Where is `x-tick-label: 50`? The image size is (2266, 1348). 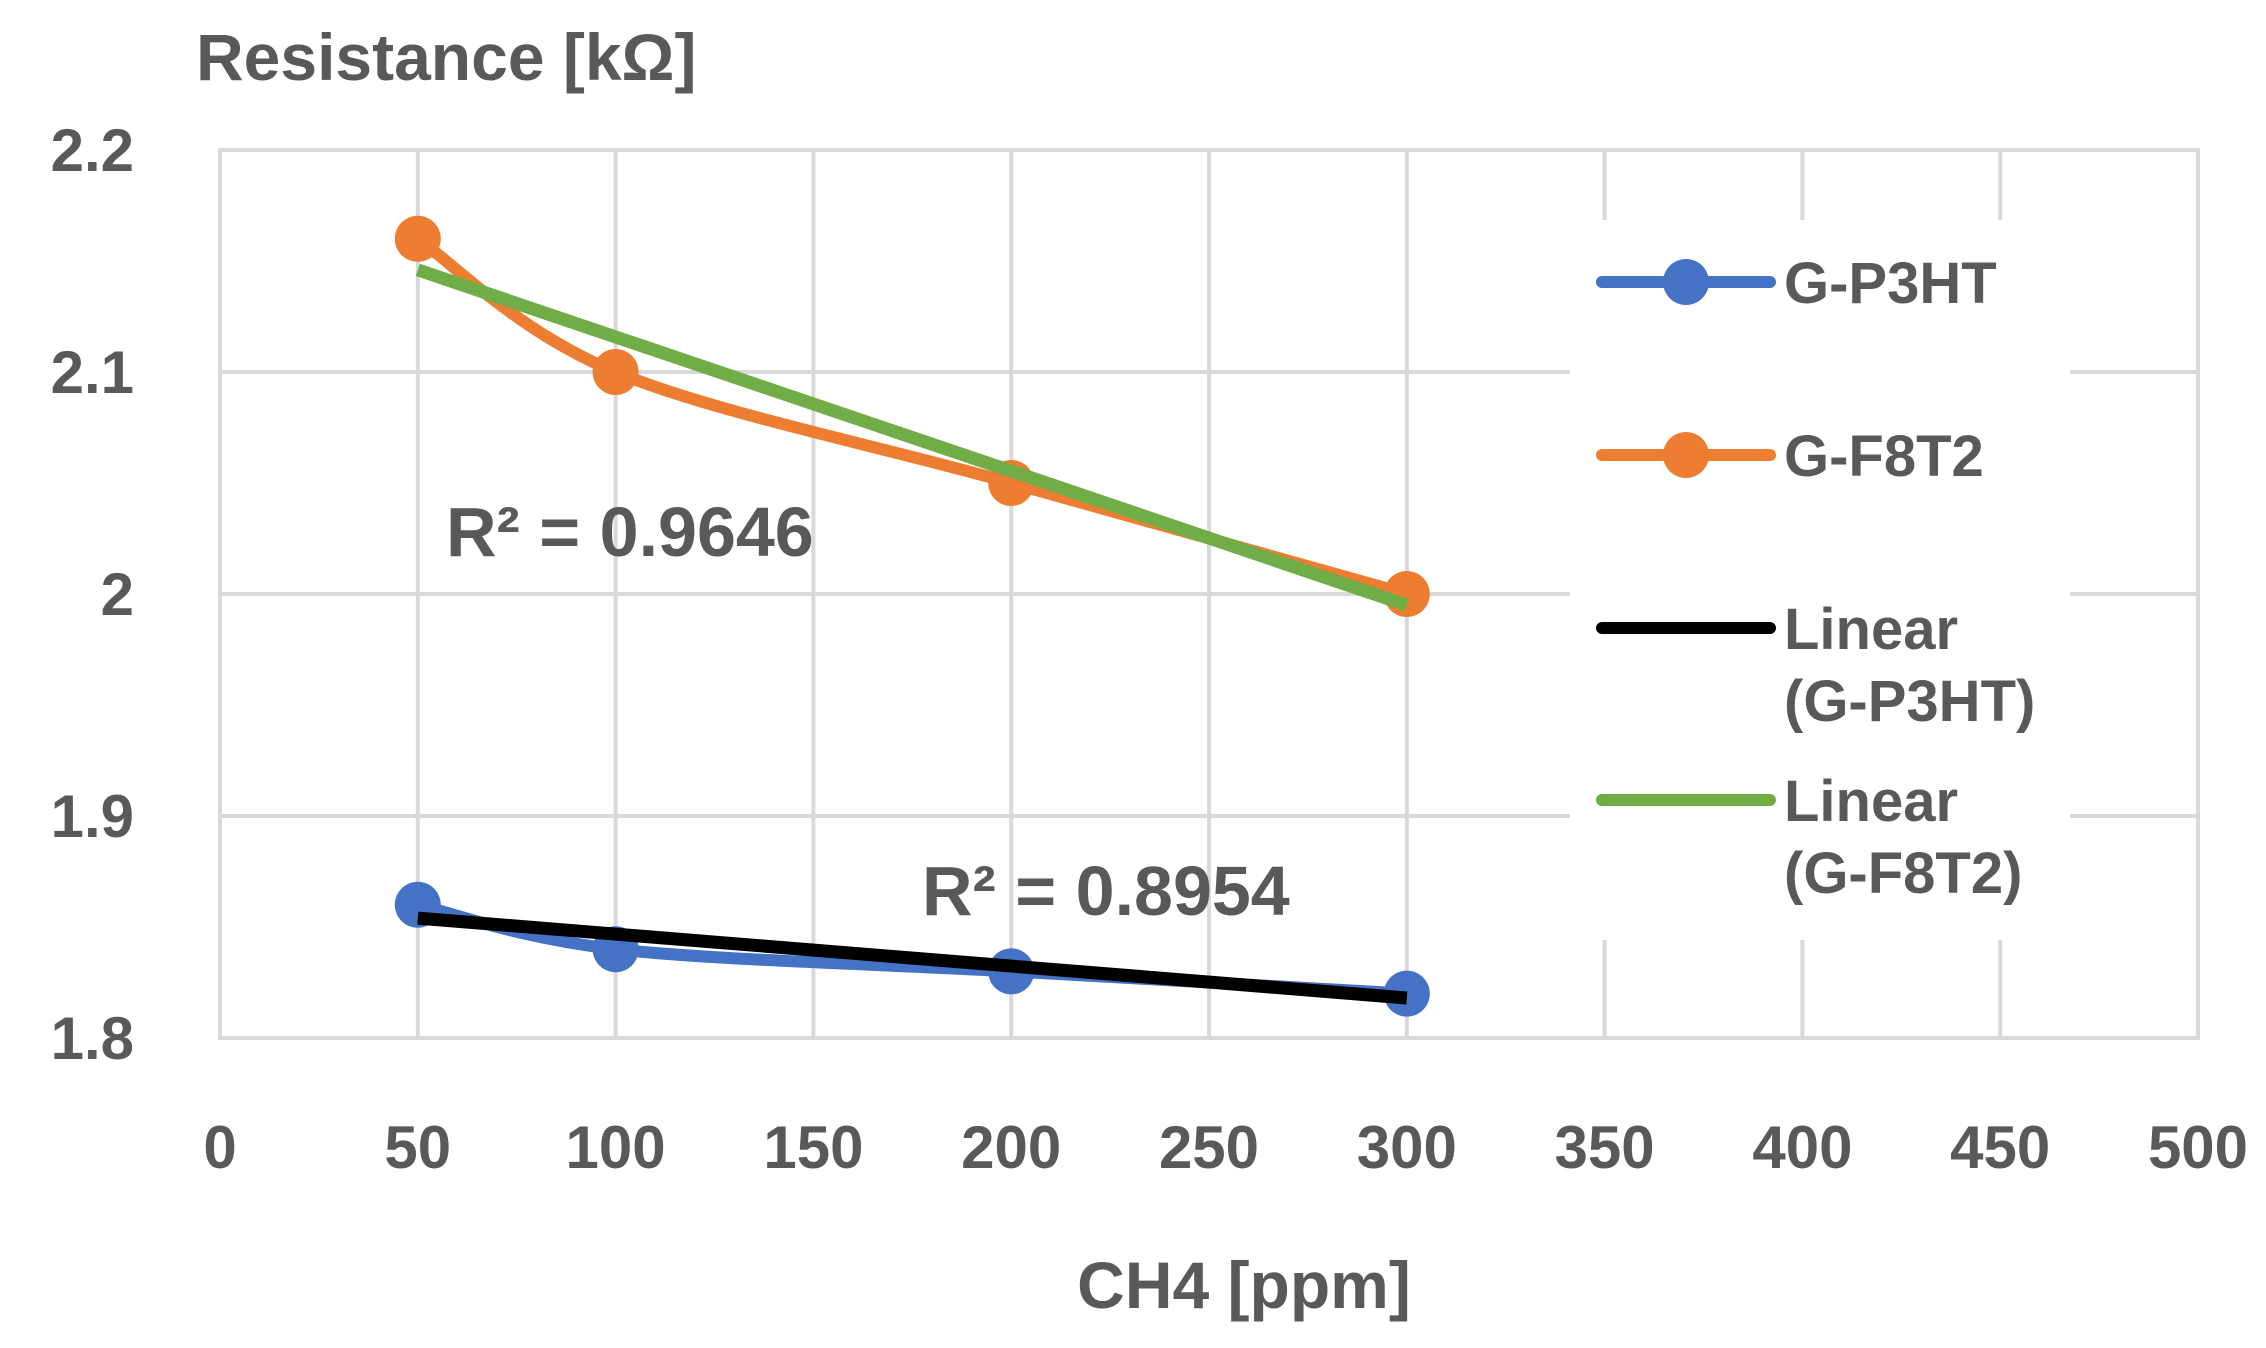 x-tick-label: 50 is located at coordinates (417, 1147).